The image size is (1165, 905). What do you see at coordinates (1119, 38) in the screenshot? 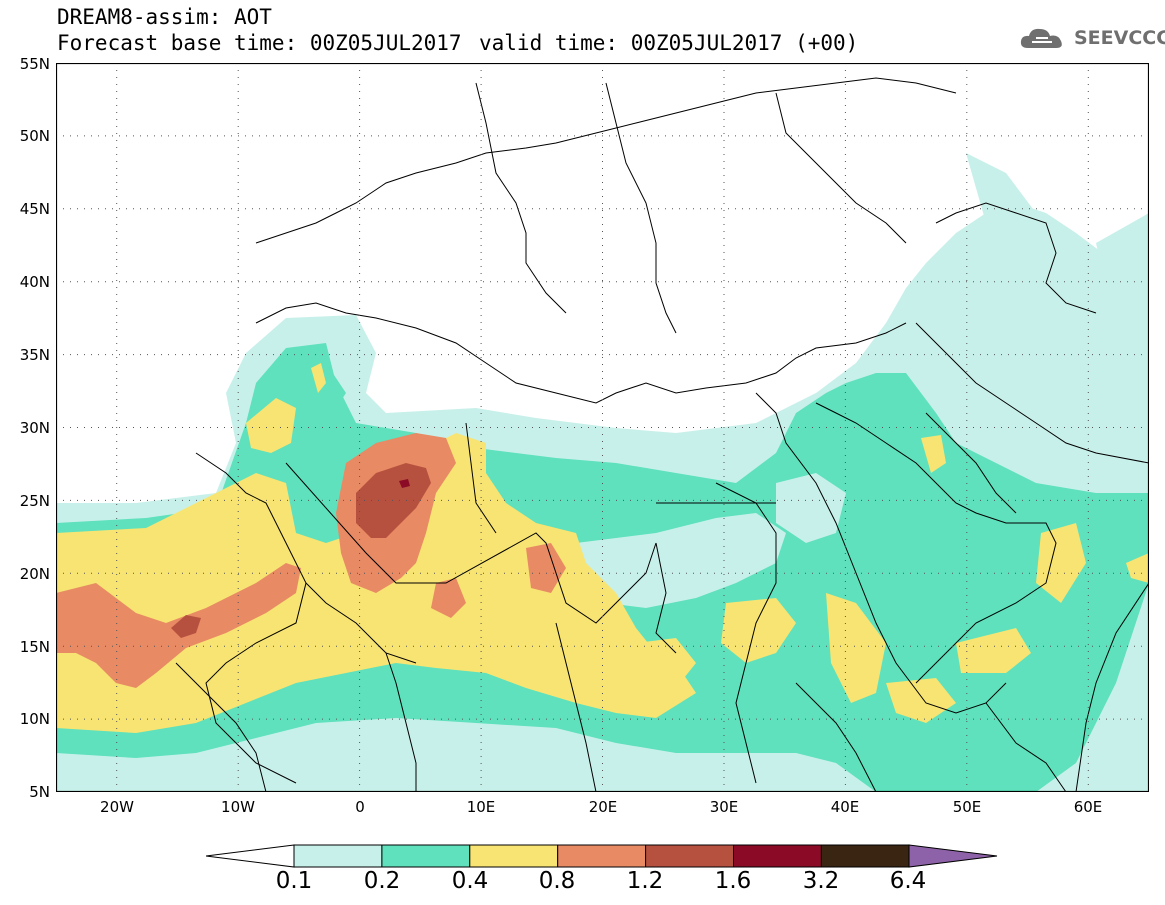
I see `logo-text: SEEVCCC` at bounding box center [1119, 38].